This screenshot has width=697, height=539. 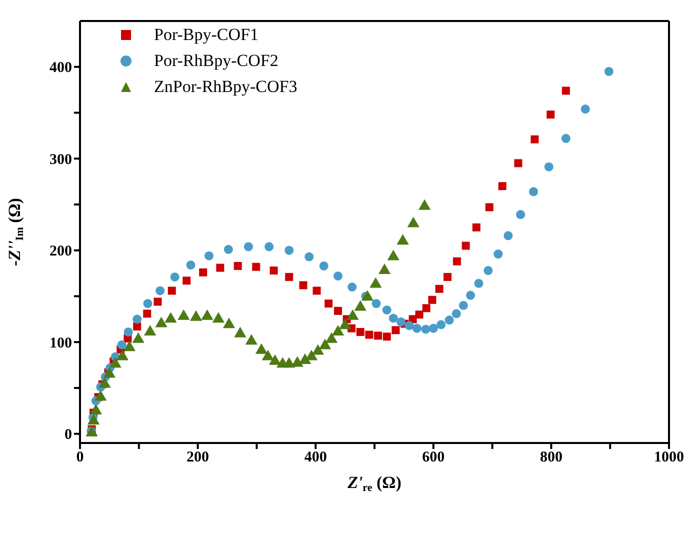 What do you see at coordinates (61, 343) in the screenshot?
I see `y-tick-label: 100` at bounding box center [61, 343].